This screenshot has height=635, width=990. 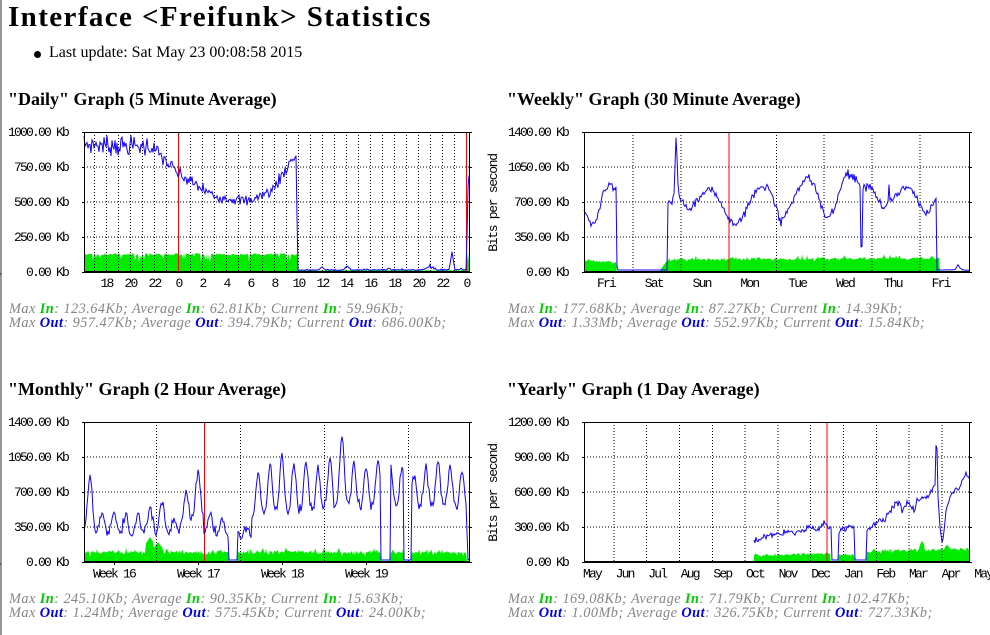 What do you see at coordinates (282, 574) in the screenshot?
I see `svg-text: Week 18` at bounding box center [282, 574].